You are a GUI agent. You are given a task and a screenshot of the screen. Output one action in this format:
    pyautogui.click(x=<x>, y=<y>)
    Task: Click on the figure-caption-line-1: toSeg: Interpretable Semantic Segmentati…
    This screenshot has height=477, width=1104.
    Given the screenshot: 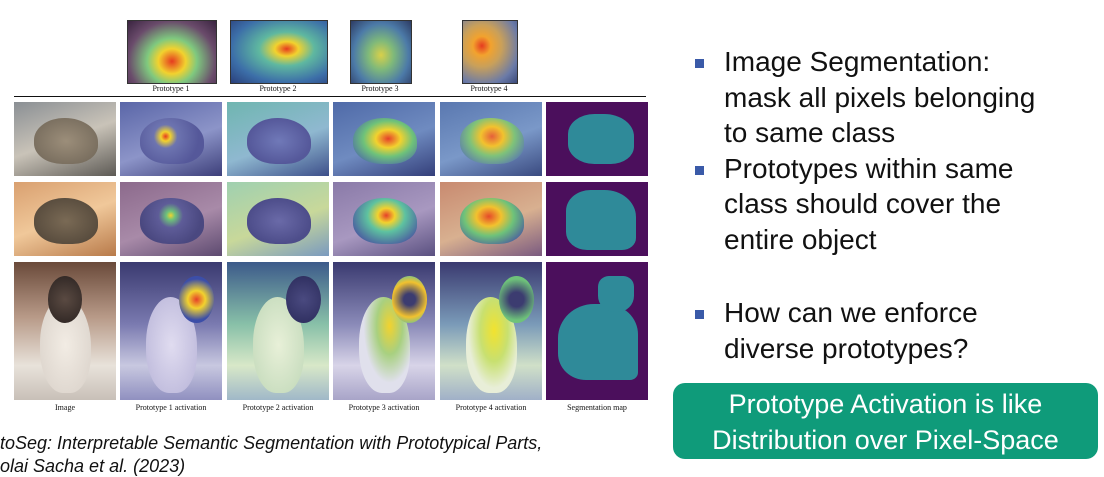 What is the action you would take?
    pyautogui.click(x=271, y=443)
    